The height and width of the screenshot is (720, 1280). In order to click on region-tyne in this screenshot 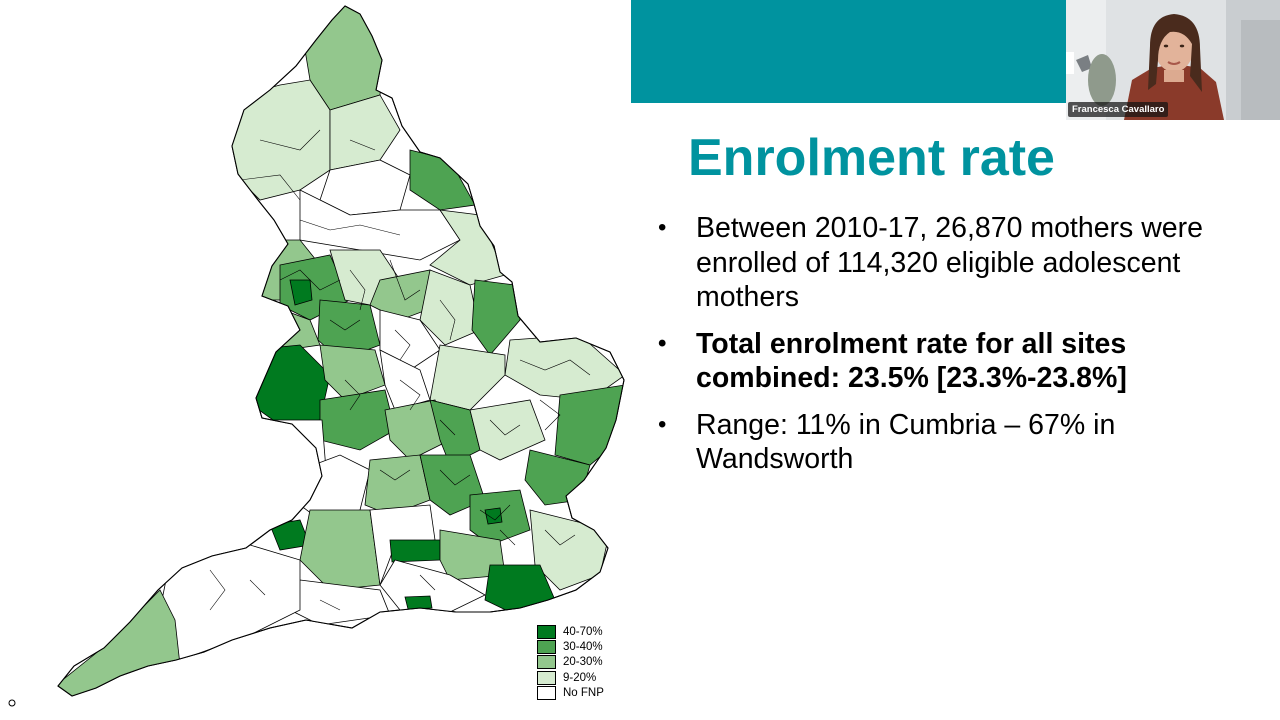, I will do `click(365, 132)`.